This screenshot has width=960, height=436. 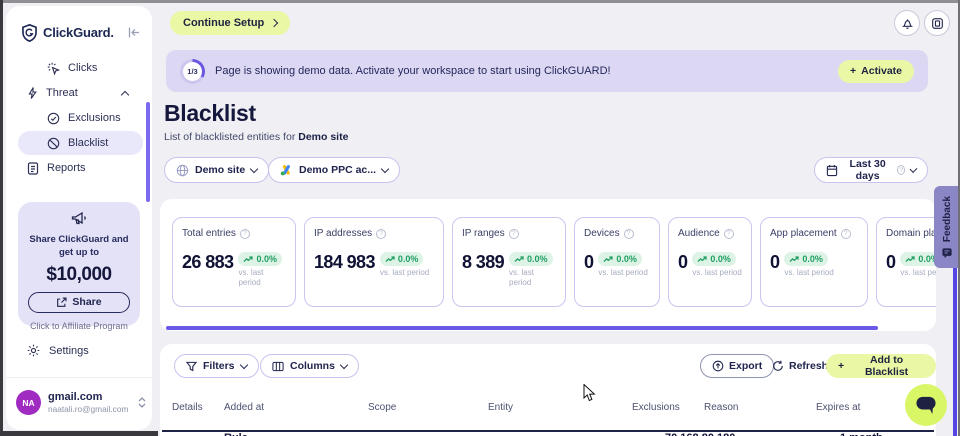 I want to click on gear-icon, so click(x=33, y=350).